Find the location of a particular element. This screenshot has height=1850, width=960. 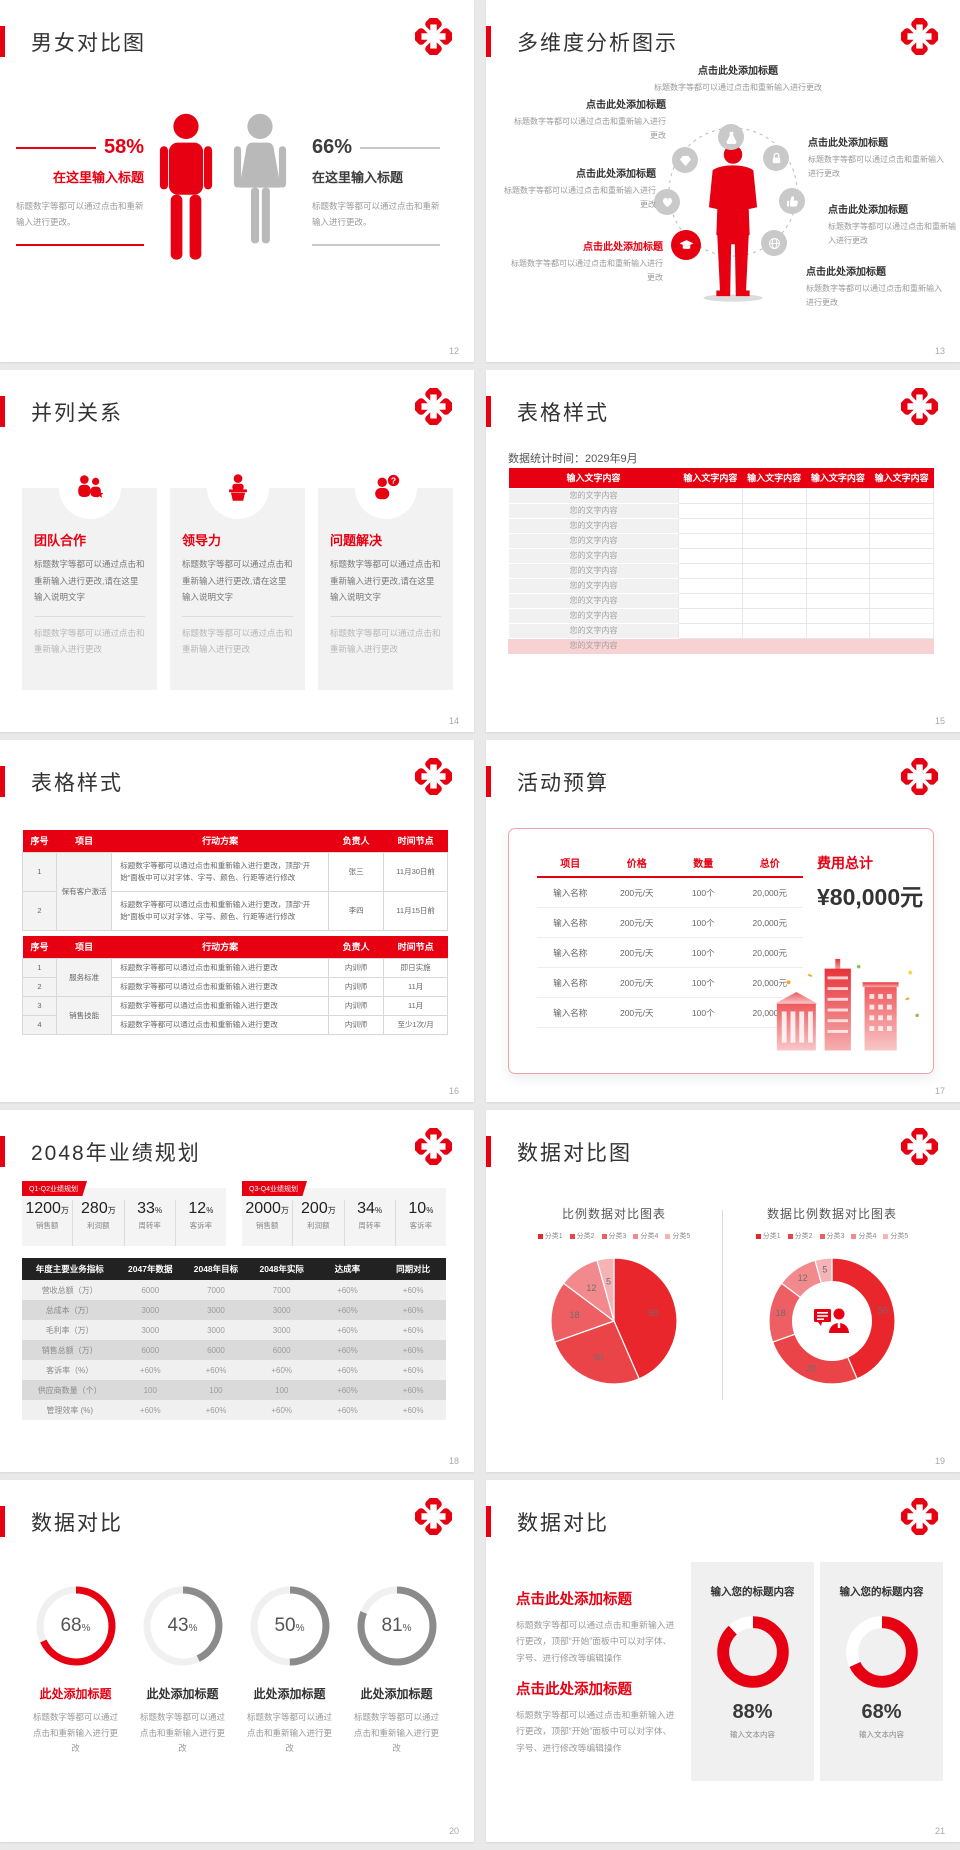

svg-text: 18 is located at coordinates (574, 1315).